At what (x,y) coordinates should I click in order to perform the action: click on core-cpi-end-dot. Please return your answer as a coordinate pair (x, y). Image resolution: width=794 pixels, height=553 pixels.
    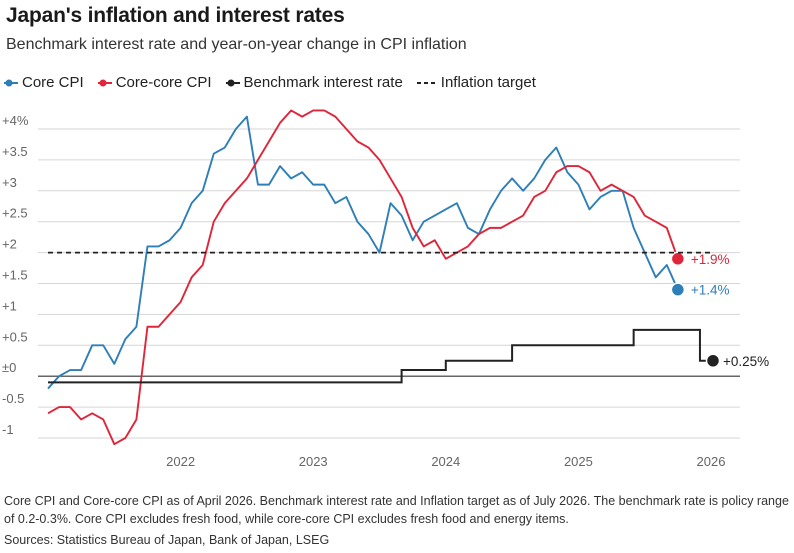
    Looking at the image, I should click on (677, 289).